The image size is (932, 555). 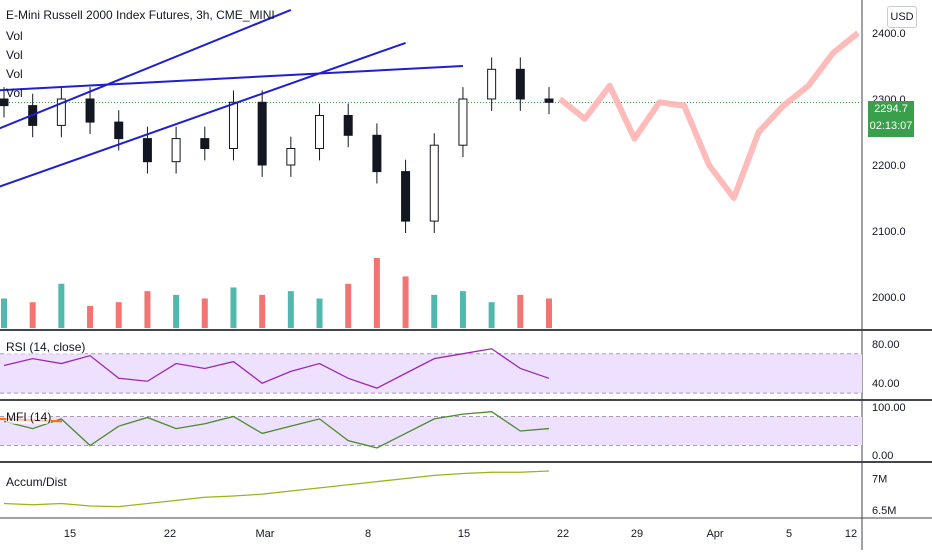 I want to click on time-tick-label: 5, so click(x=789, y=534).